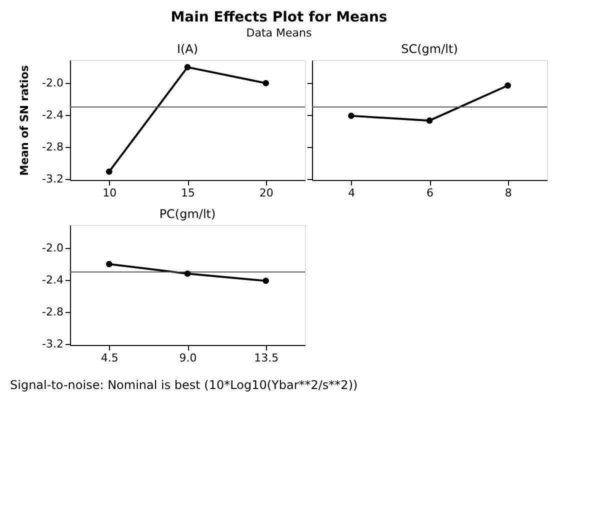 The width and height of the screenshot is (613, 516). I want to click on x-tick-label: 20, so click(266, 193).